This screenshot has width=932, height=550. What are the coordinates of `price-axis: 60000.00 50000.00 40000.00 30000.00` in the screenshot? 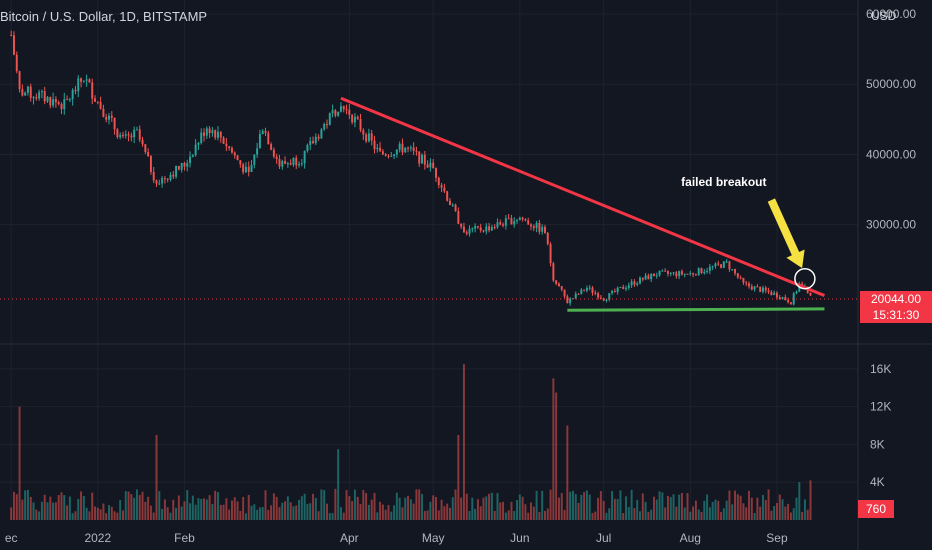 It's located at (891, 119).